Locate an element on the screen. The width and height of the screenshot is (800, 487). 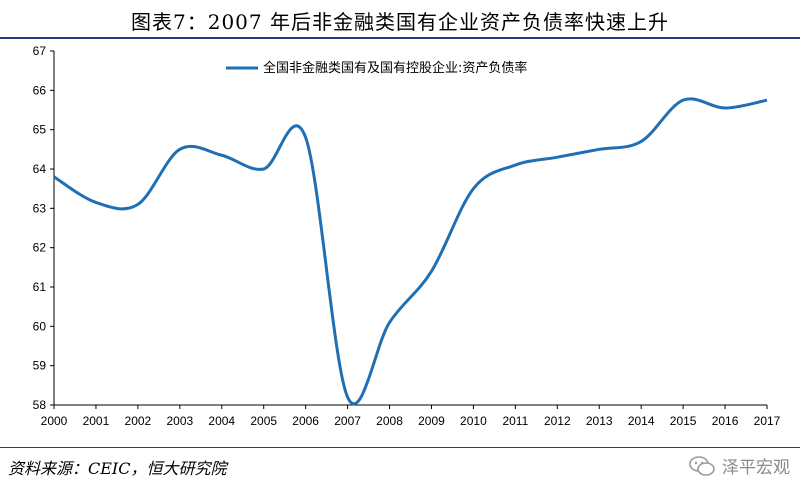
wechat-icon is located at coordinates (702, 465).